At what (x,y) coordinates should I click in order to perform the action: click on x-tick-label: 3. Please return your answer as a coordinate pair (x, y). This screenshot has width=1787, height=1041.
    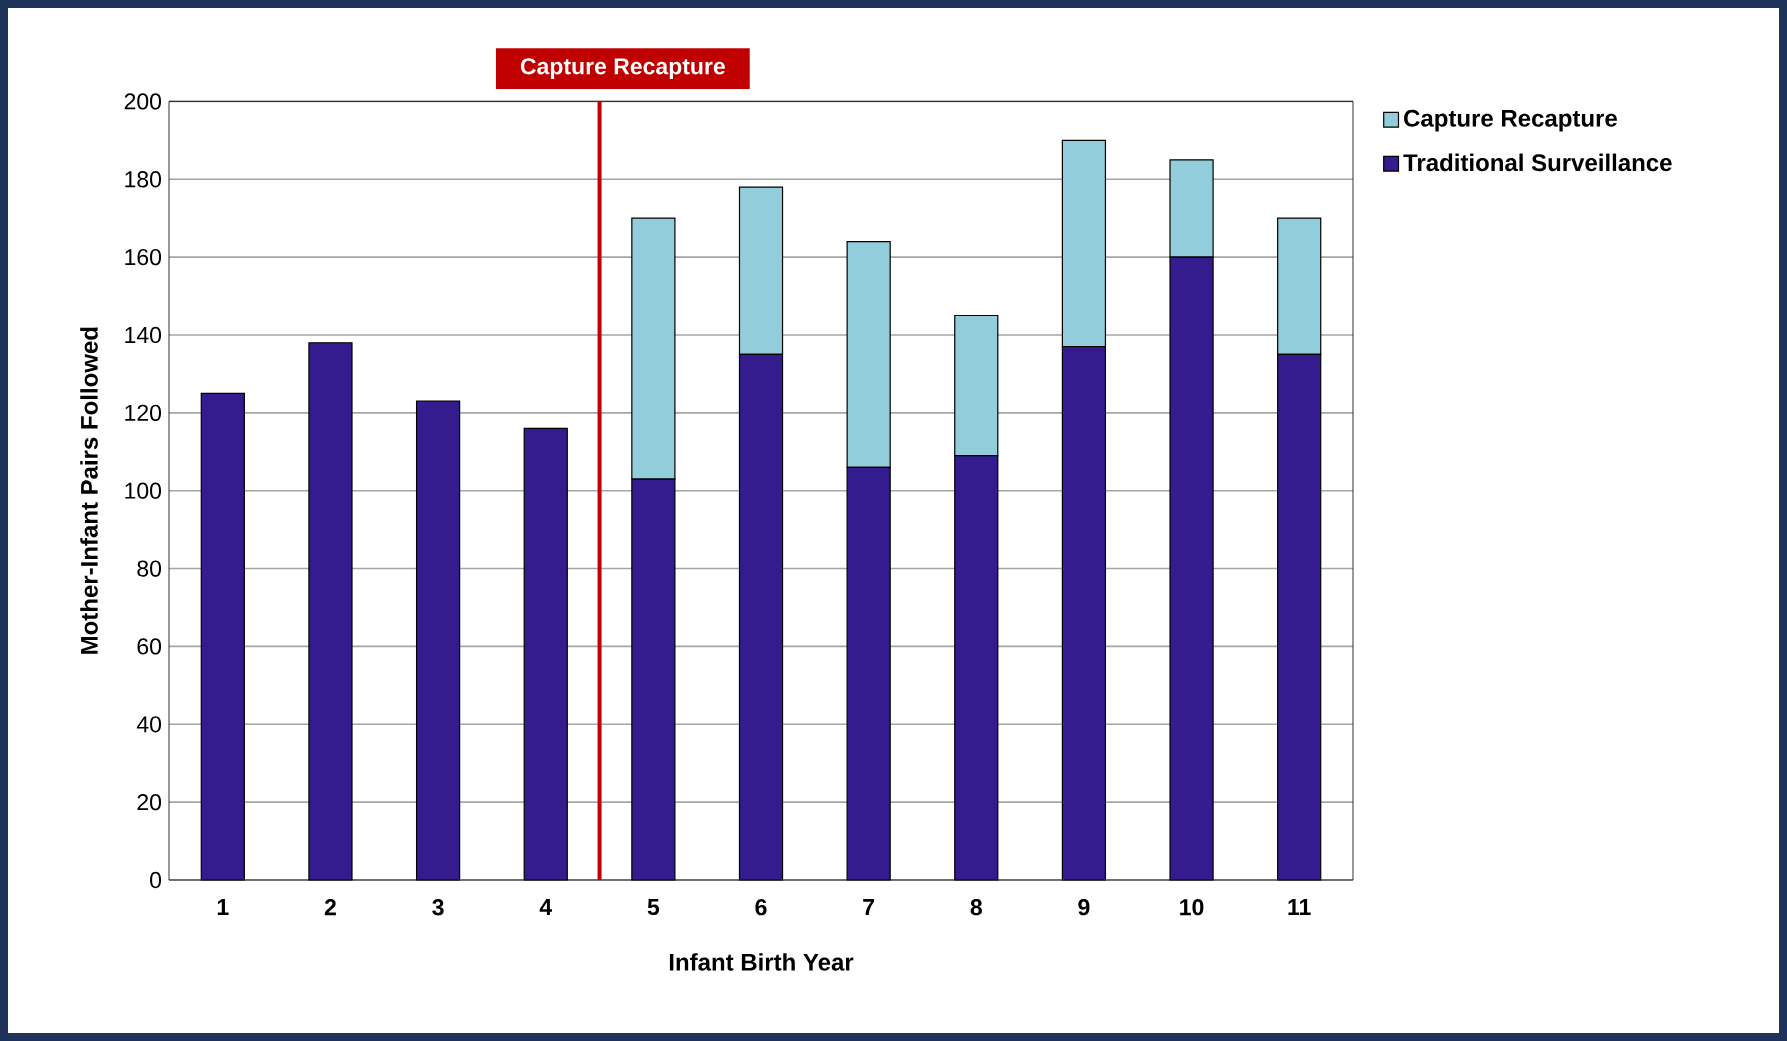
    Looking at the image, I should click on (438, 907).